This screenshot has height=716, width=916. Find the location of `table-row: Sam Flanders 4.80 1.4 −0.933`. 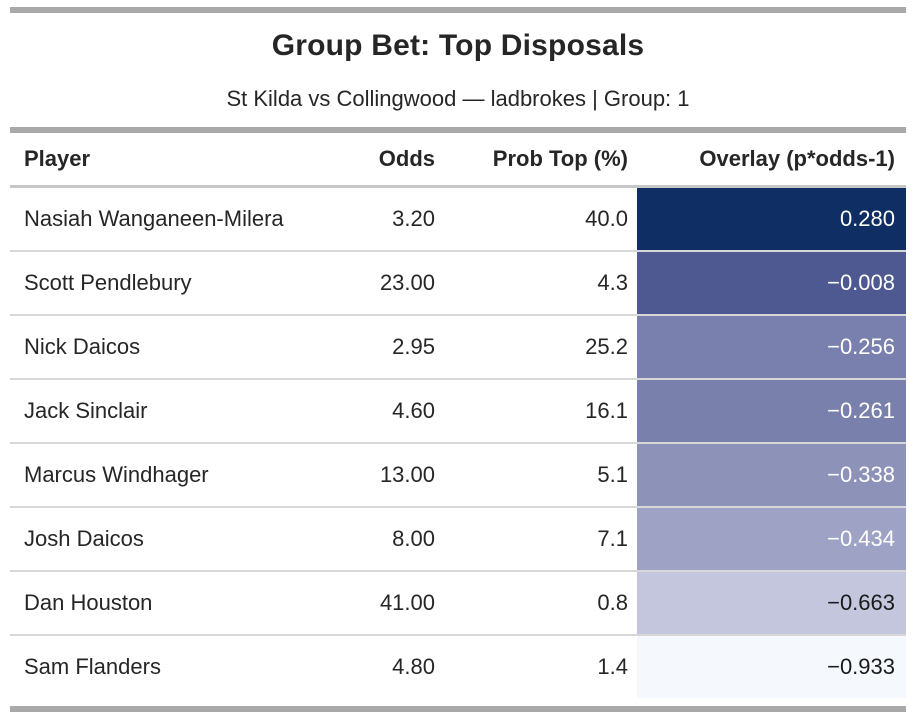

table-row: Sam Flanders 4.80 1.4 −0.933 is located at coordinates (458, 666).